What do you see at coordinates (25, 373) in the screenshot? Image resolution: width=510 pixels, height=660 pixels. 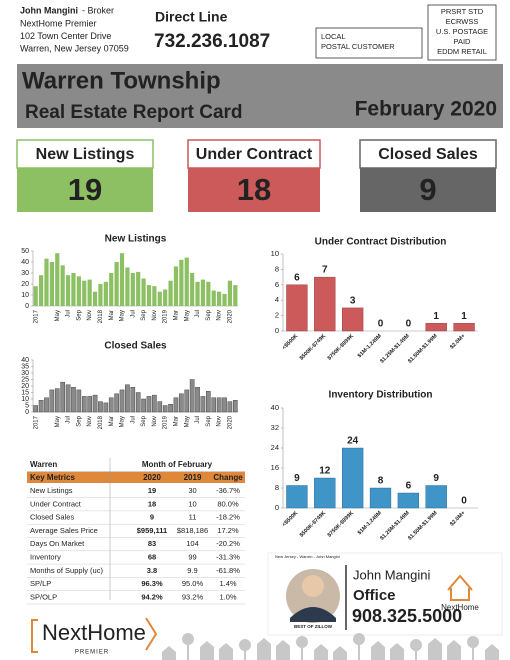 I see `y-tick-label: 30` at bounding box center [25, 373].